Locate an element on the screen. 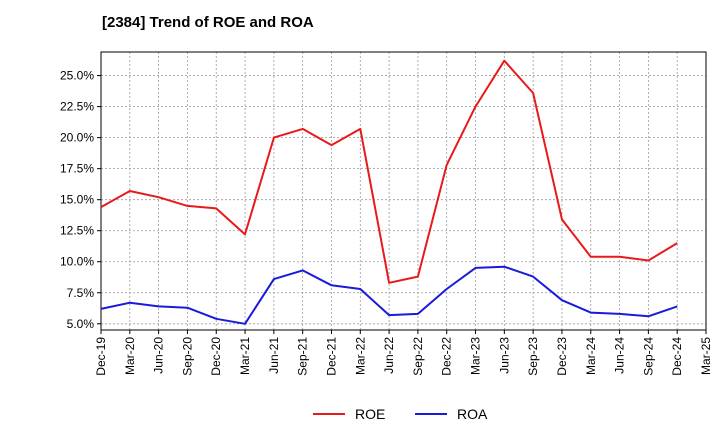 The height and width of the screenshot is (440, 720). x-tick-label: Mar-22 is located at coordinates (360, 356).